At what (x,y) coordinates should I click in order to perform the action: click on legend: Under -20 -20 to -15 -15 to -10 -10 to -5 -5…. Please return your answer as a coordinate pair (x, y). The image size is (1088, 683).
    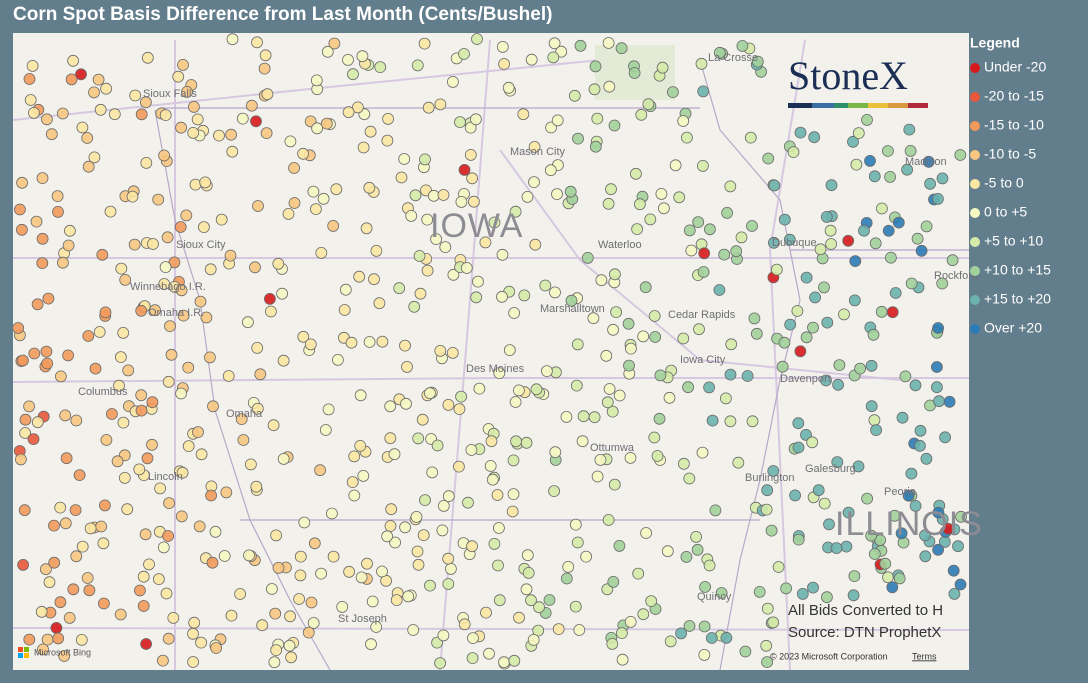
    Looking at the image, I should click on (1010, 197).